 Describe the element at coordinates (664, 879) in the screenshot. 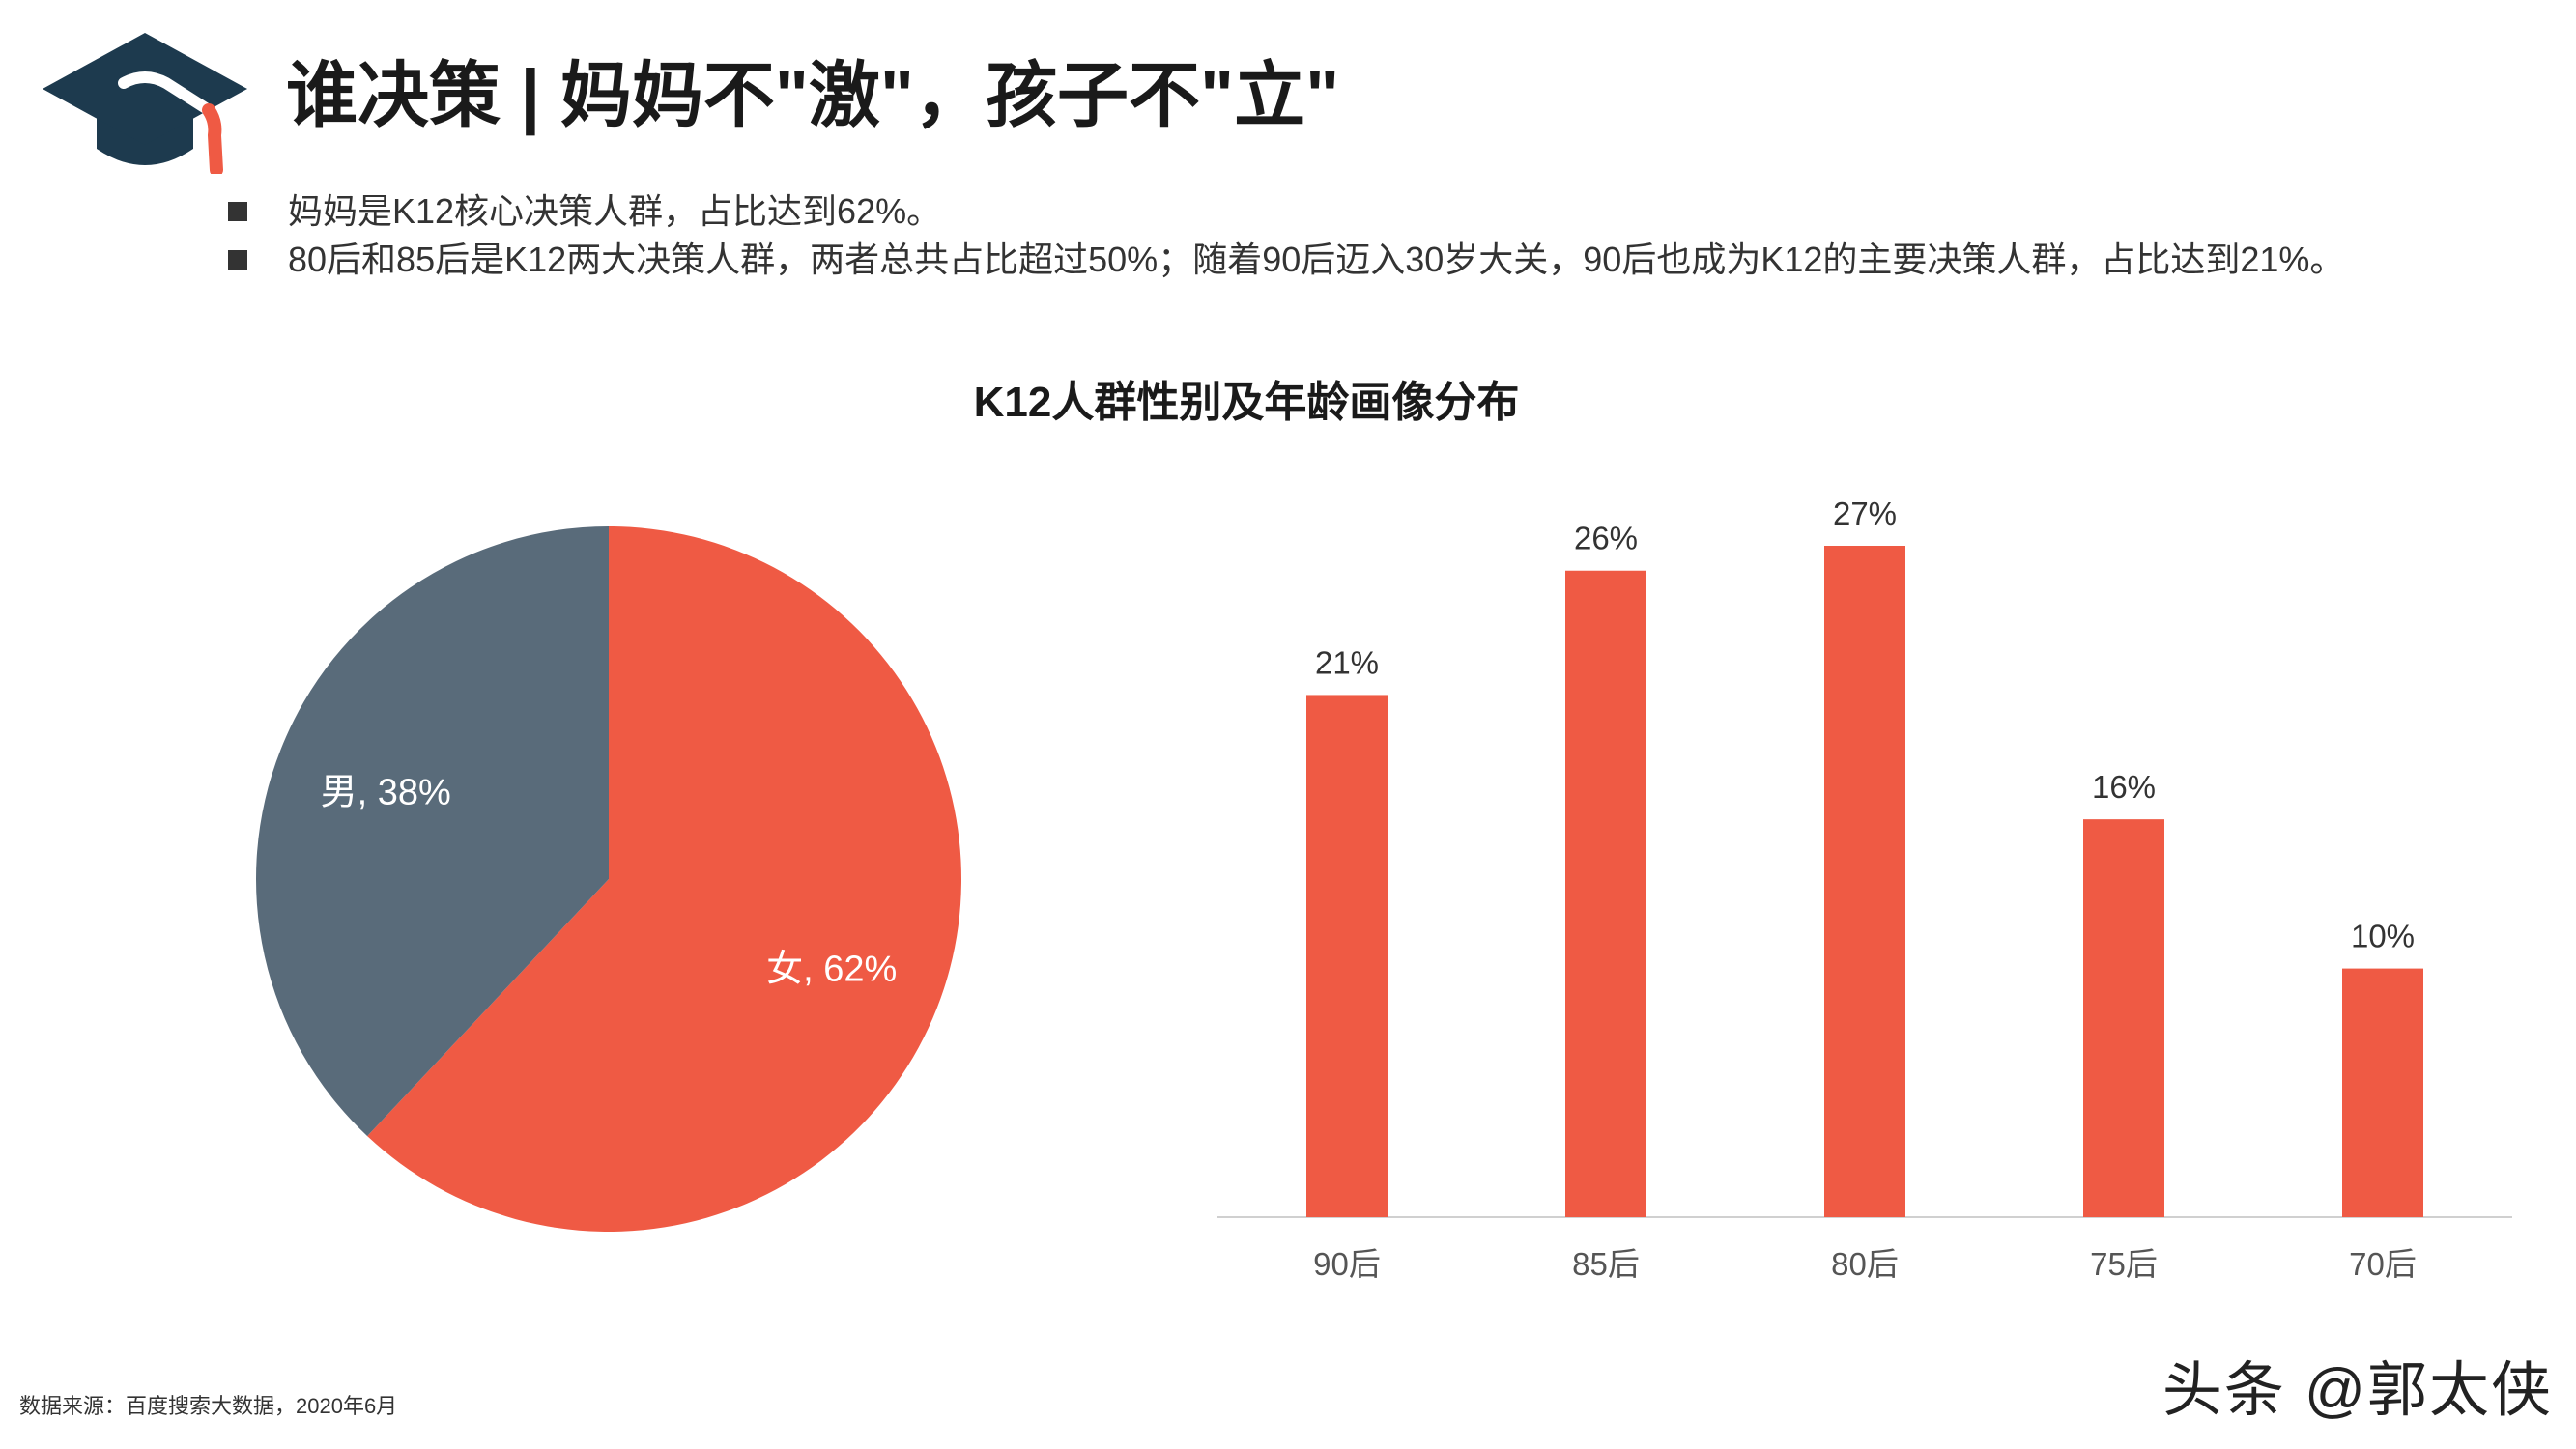

I see `pie-slice-female` at that location.